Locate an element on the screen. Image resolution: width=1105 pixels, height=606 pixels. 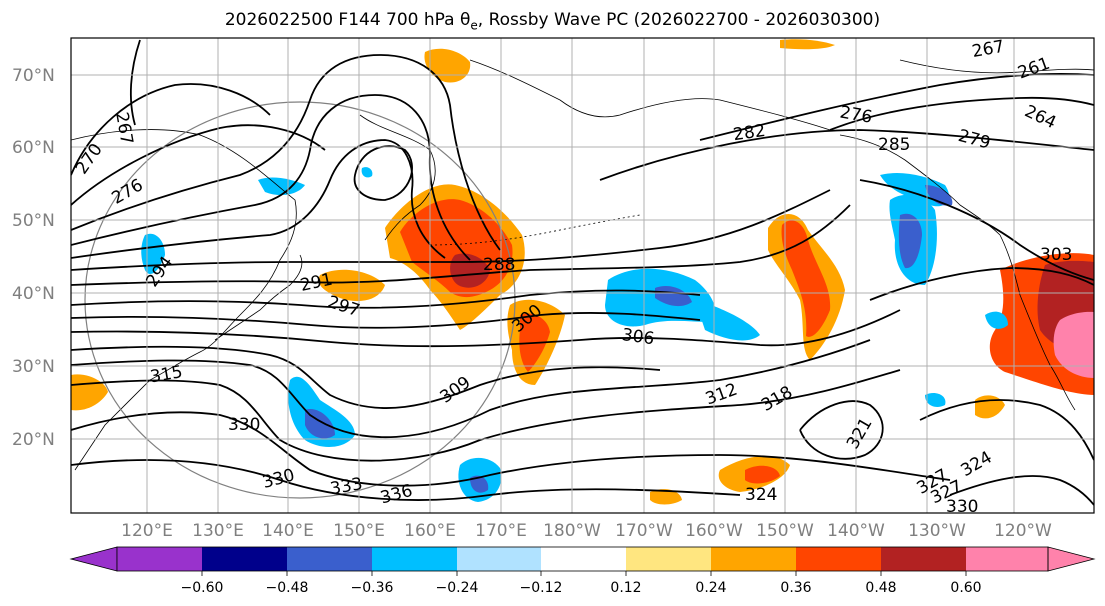
lon-label: 140°E is located at coordinates (288, 531).